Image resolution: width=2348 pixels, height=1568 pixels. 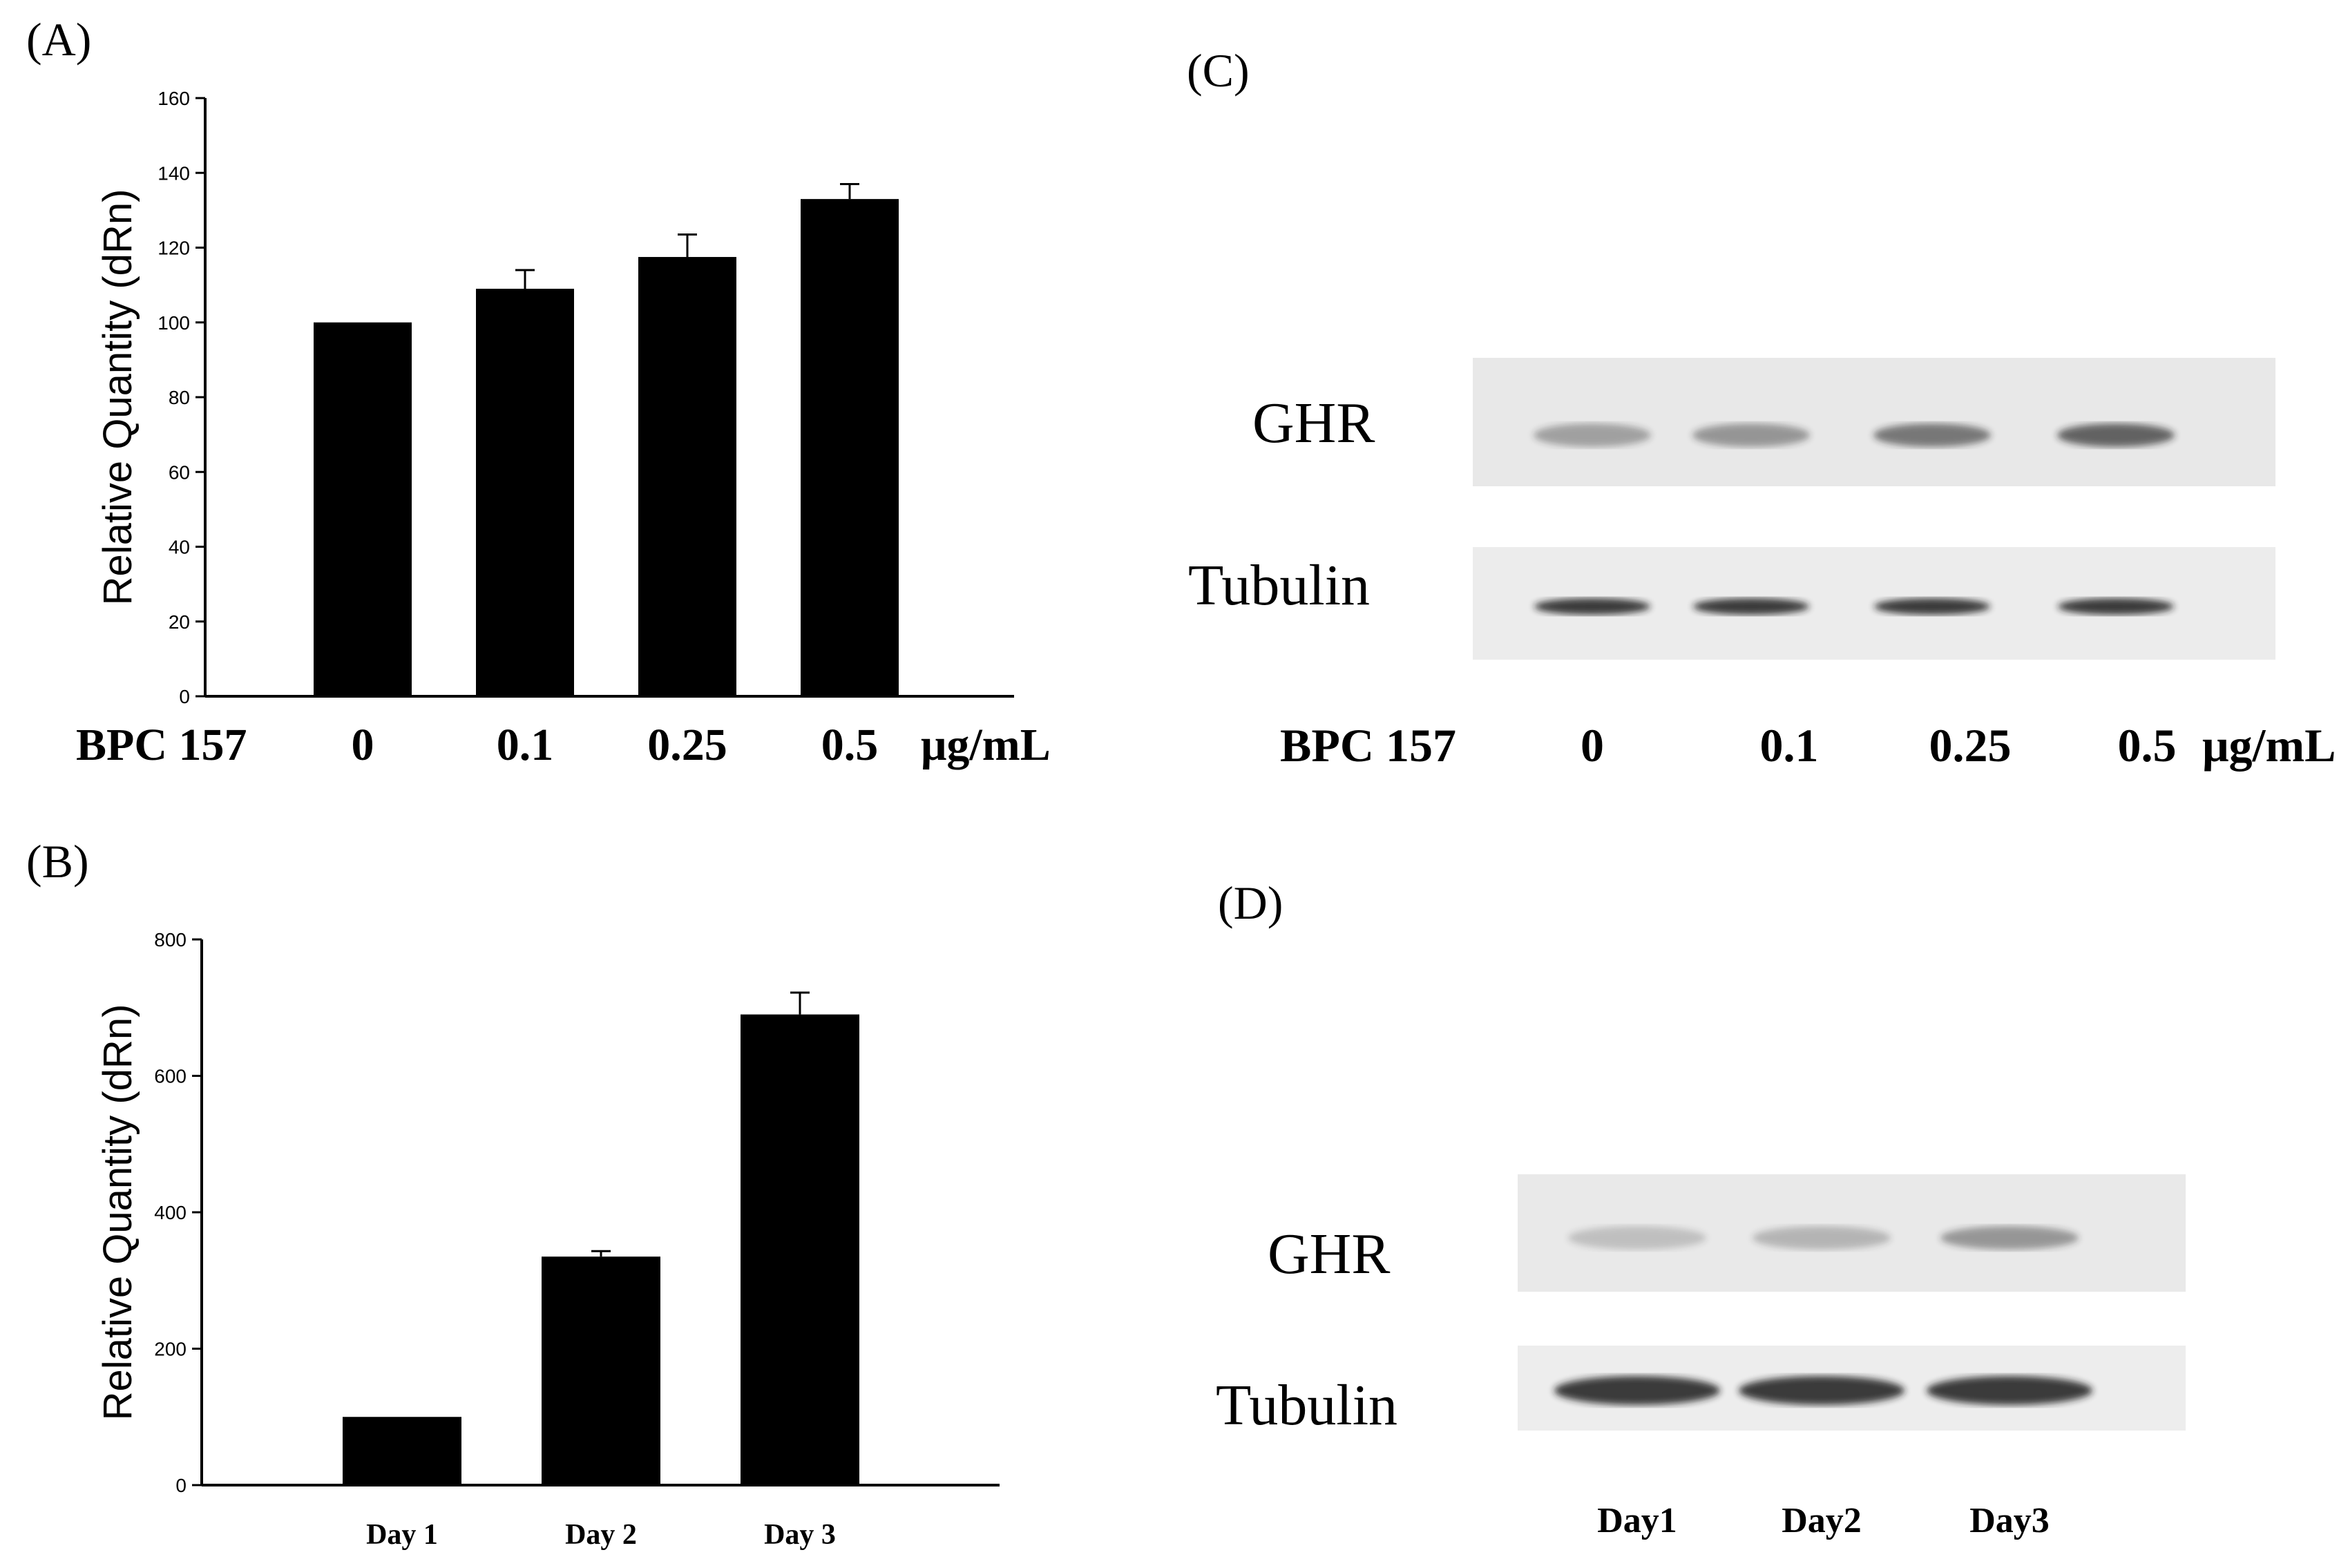 I want to click on blot-c-unit-label: μg/mL, so click(x=2269, y=745).